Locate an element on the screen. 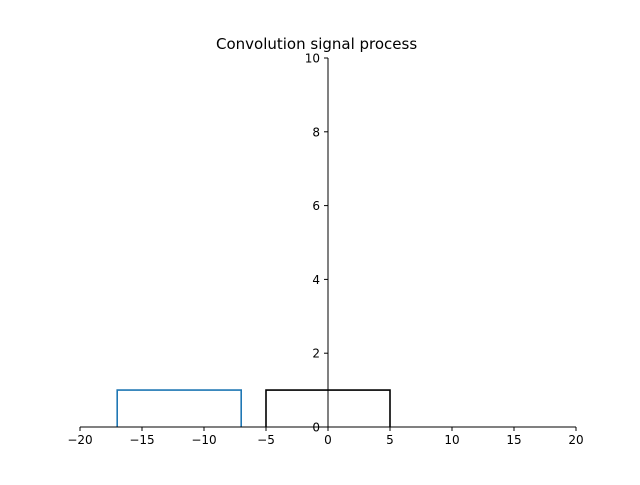  x-tick-label: 10 is located at coordinates (451, 440).